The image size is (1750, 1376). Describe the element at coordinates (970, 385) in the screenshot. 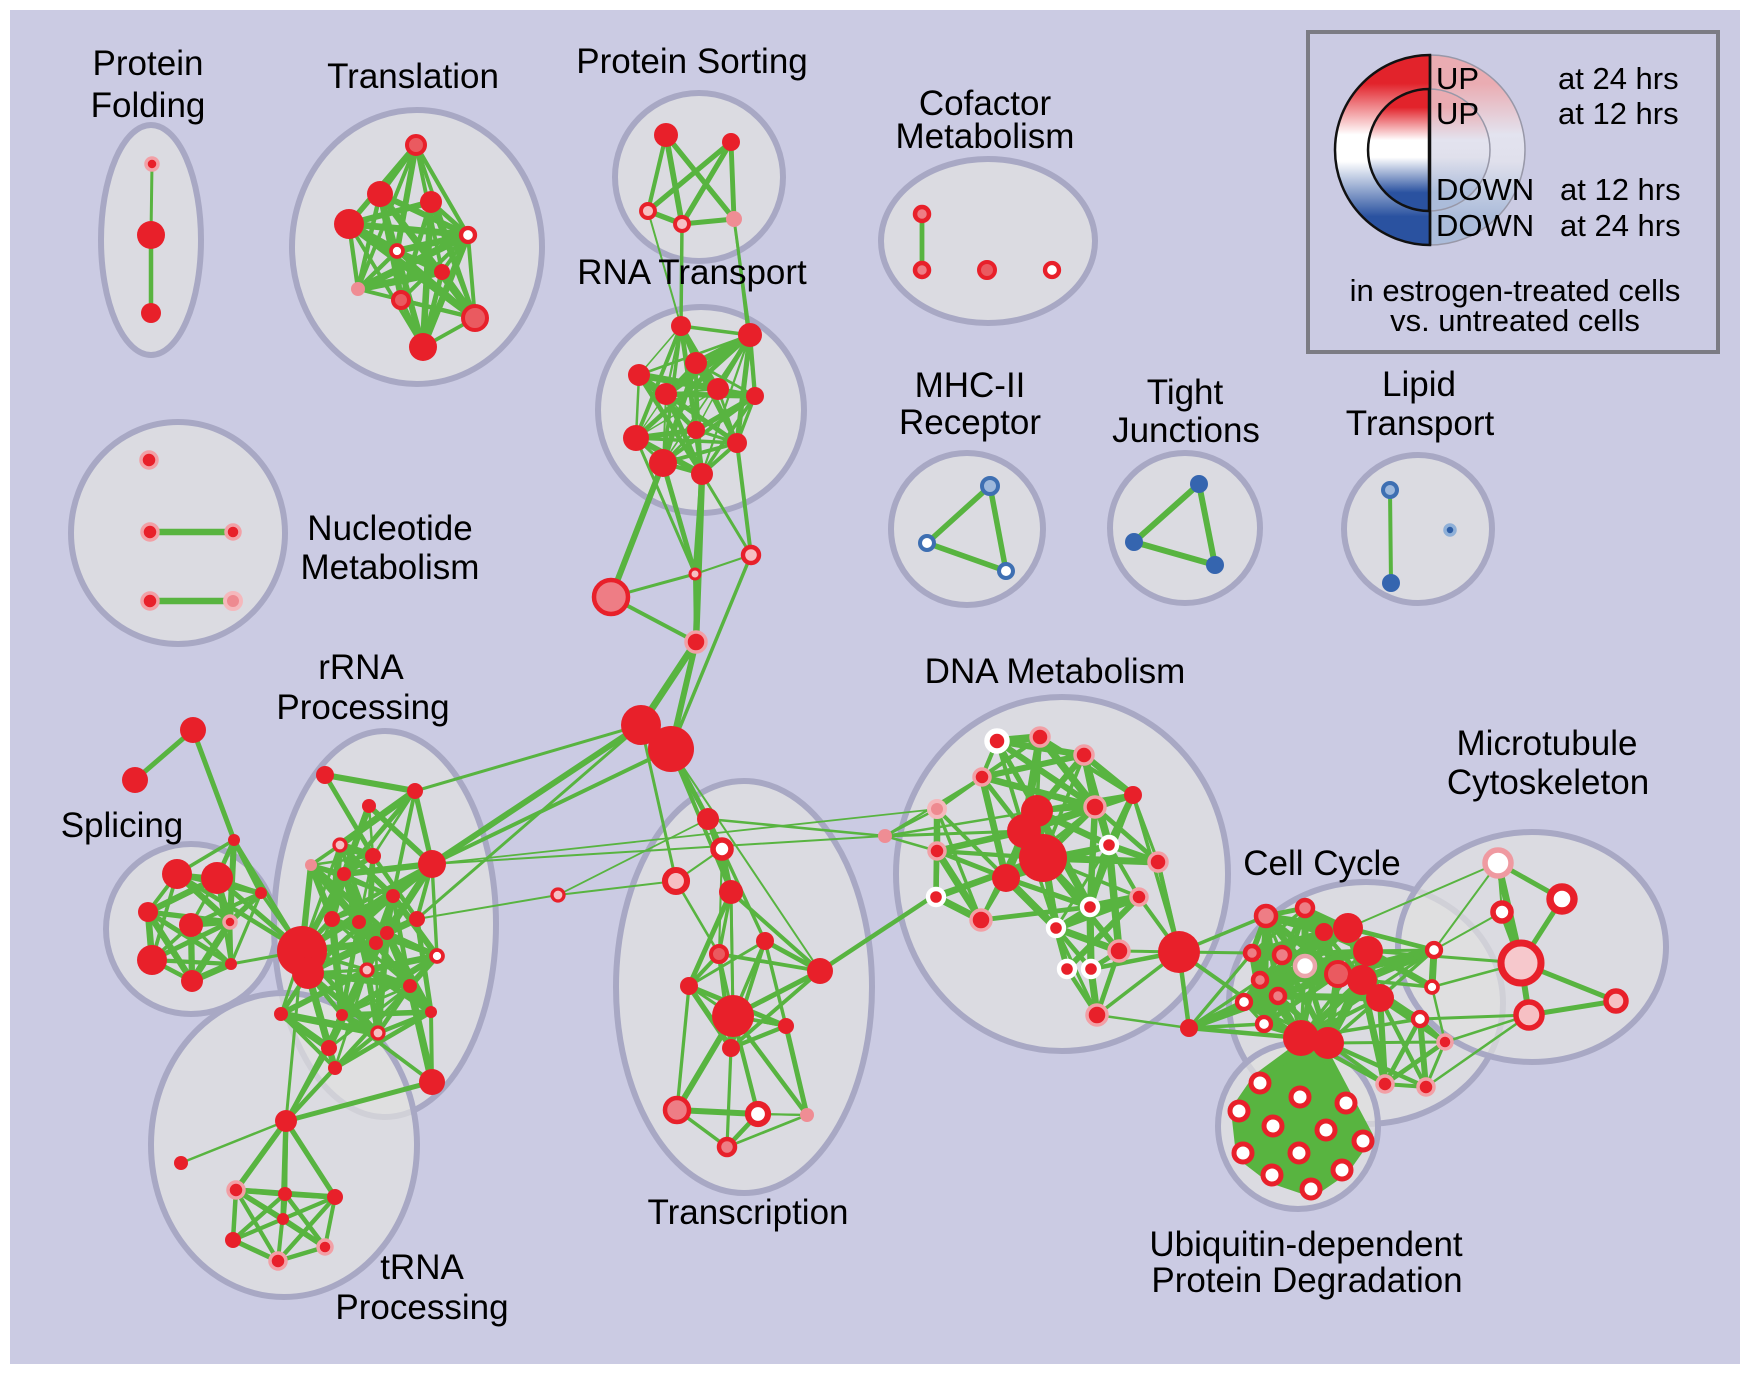

I see `svg-text: MHC-II` at that location.